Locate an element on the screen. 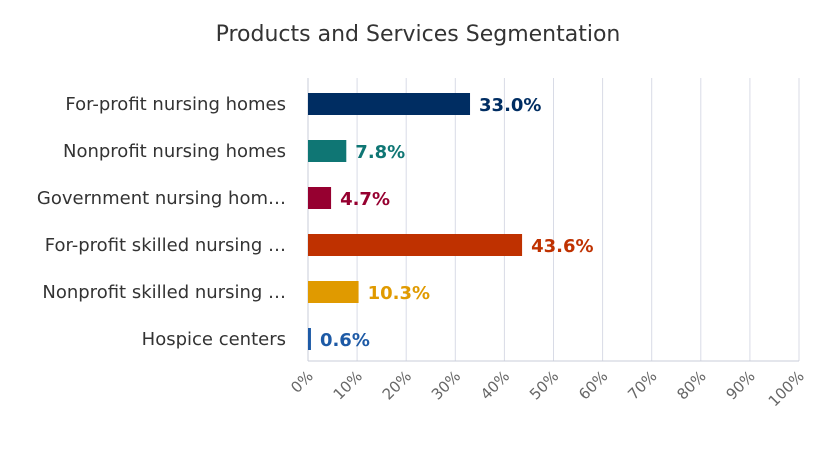 The height and width of the screenshot is (459, 831). tick-layer: 0% 10% 20% 30% 40% 50% 60% 70% 80% 90% 100% is located at coordinates (547, 388).